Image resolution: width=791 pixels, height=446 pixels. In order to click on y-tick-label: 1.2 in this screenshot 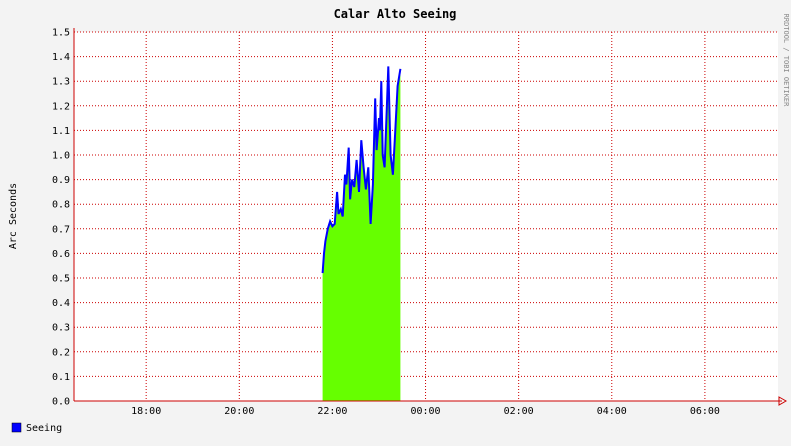, I will do `click(61, 106)`.